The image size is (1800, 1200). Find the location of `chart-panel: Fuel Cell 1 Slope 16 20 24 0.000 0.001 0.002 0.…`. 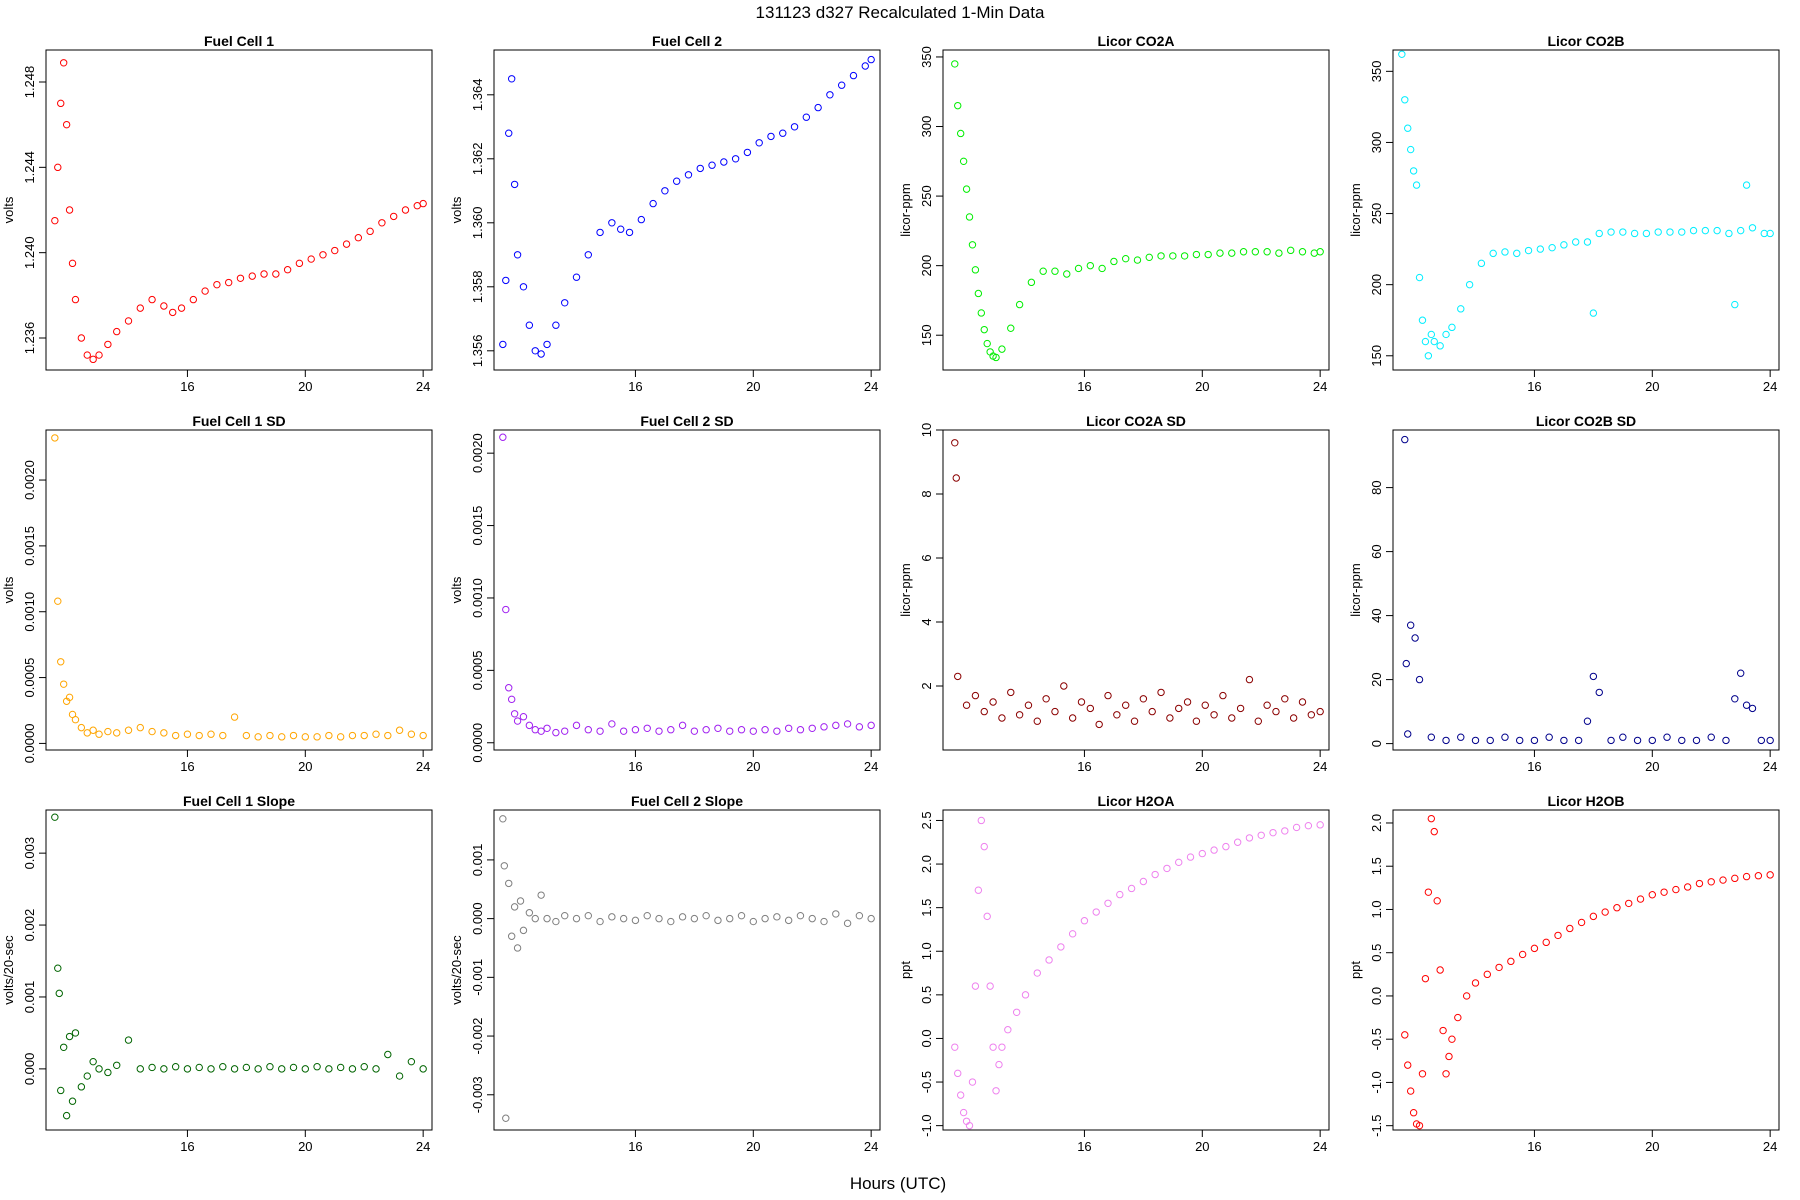

chart-panel: Fuel Cell 1 Slope 16 20 24 0.000 0.001 0.002 0.… is located at coordinates (217, 973).